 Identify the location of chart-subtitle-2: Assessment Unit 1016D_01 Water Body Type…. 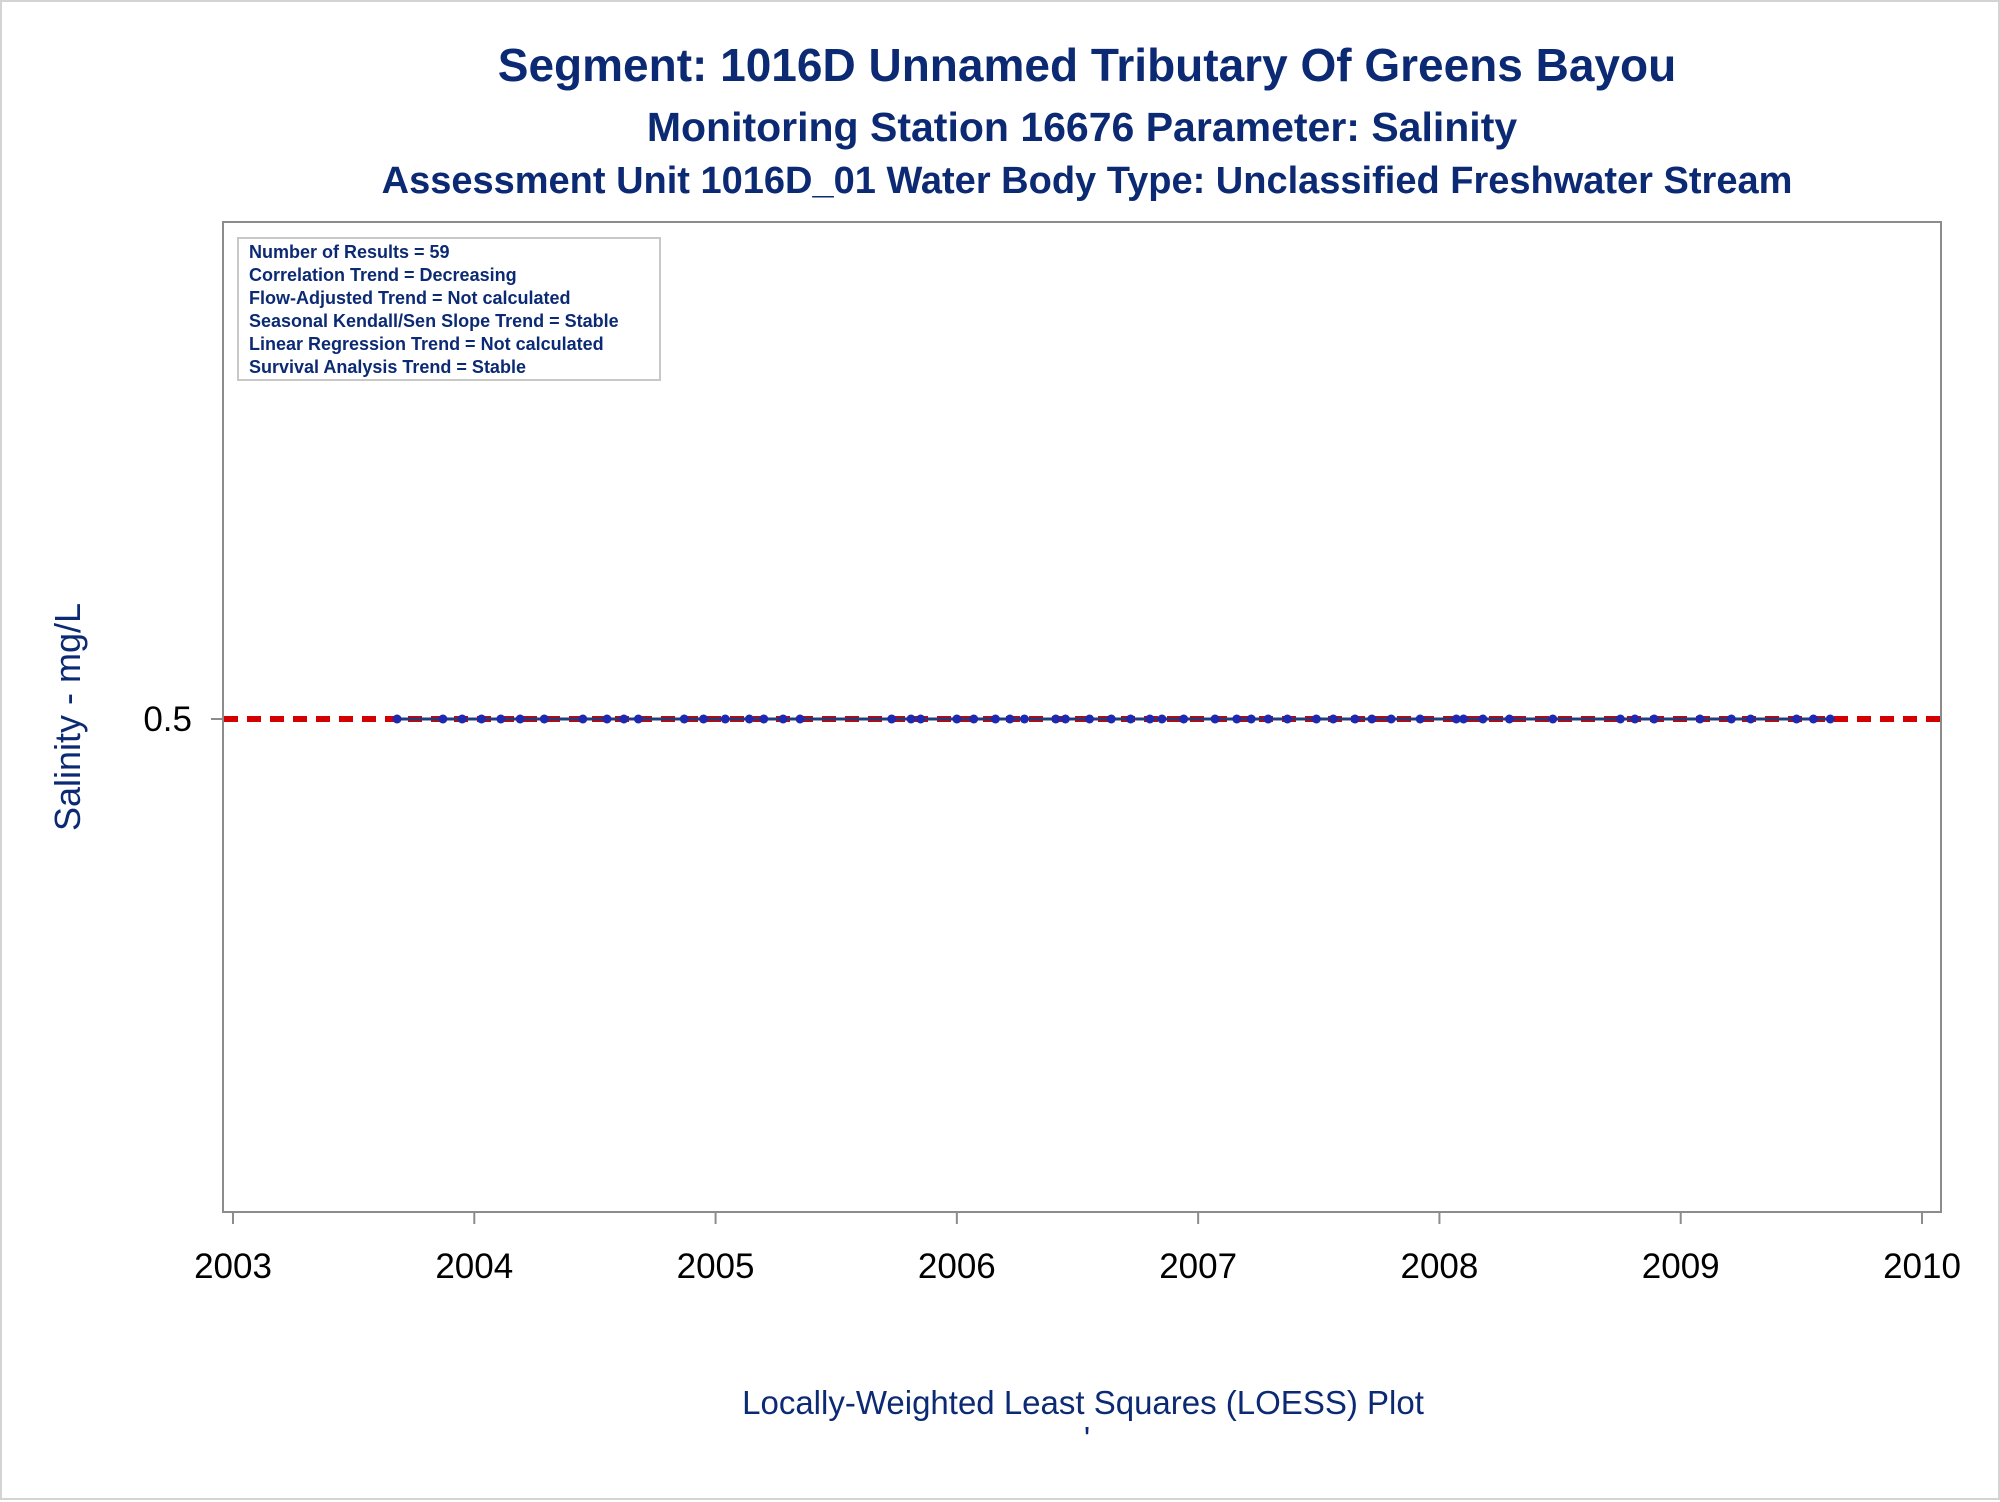
(1087, 181).